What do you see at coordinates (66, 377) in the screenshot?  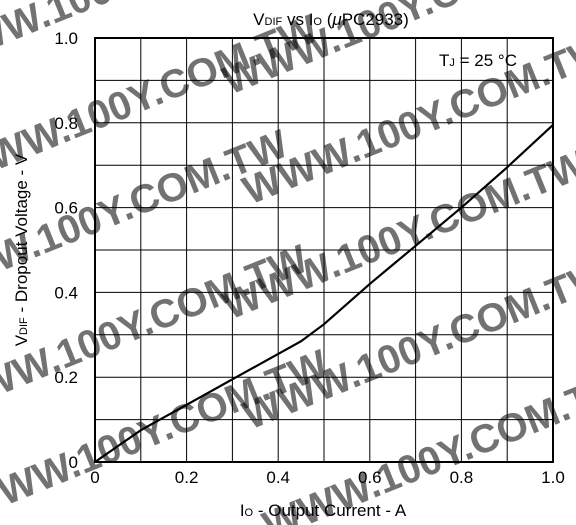 I see `y-tick-label: 0.2` at bounding box center [66, 377].